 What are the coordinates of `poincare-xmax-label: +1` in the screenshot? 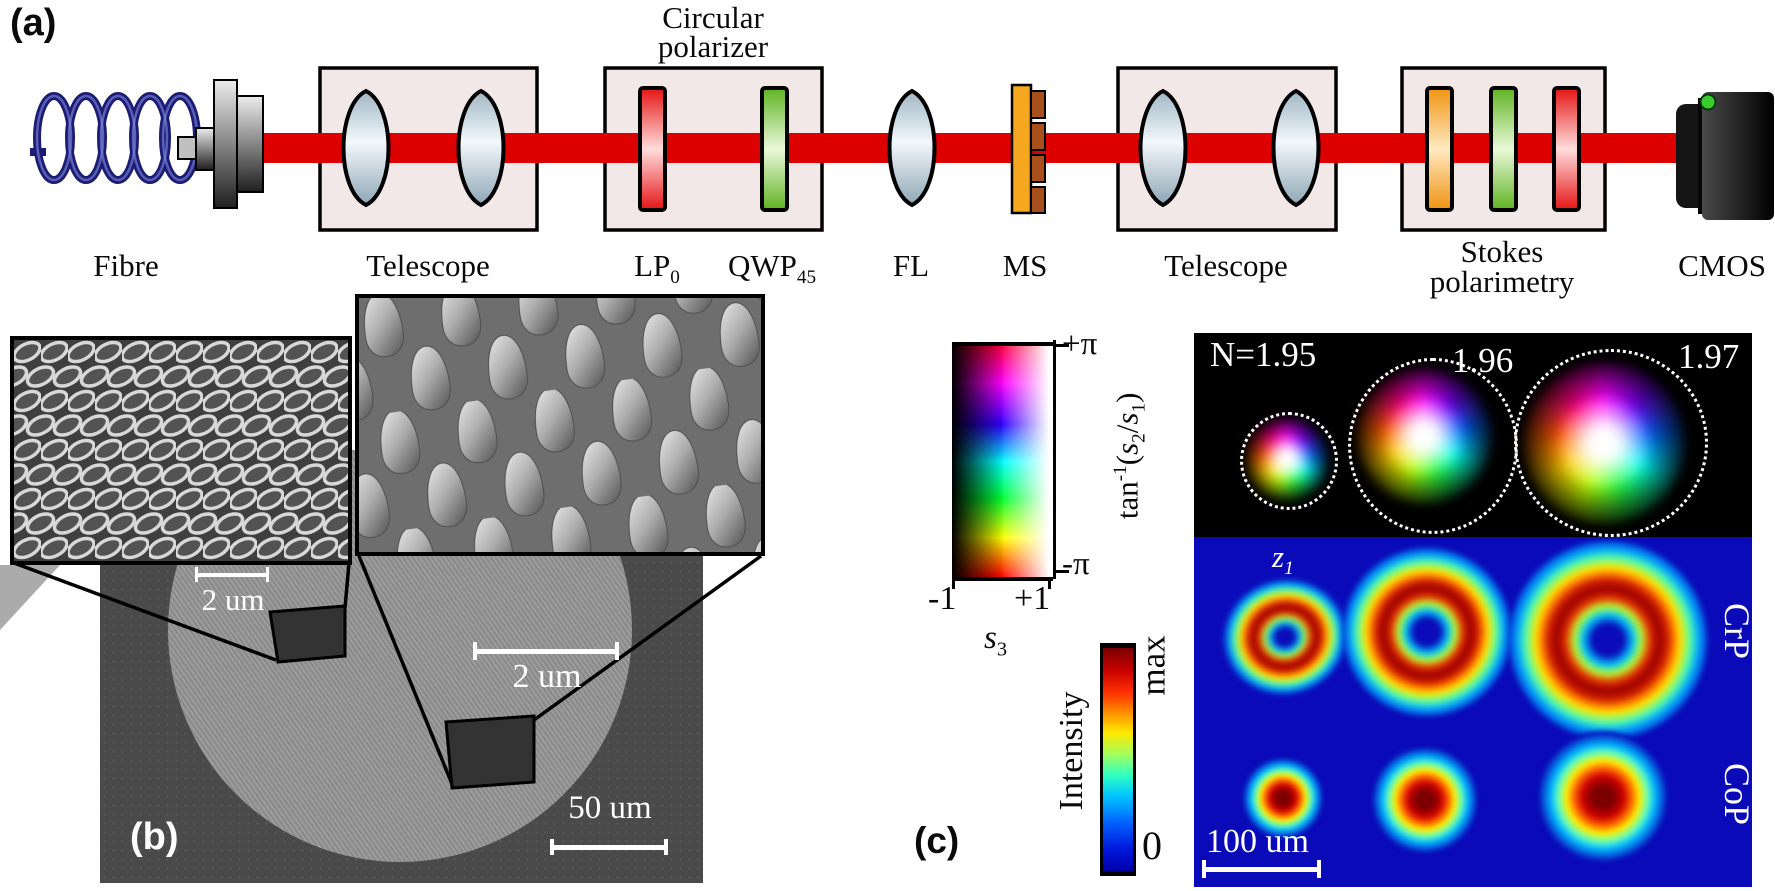 It's located at (1032, 598).